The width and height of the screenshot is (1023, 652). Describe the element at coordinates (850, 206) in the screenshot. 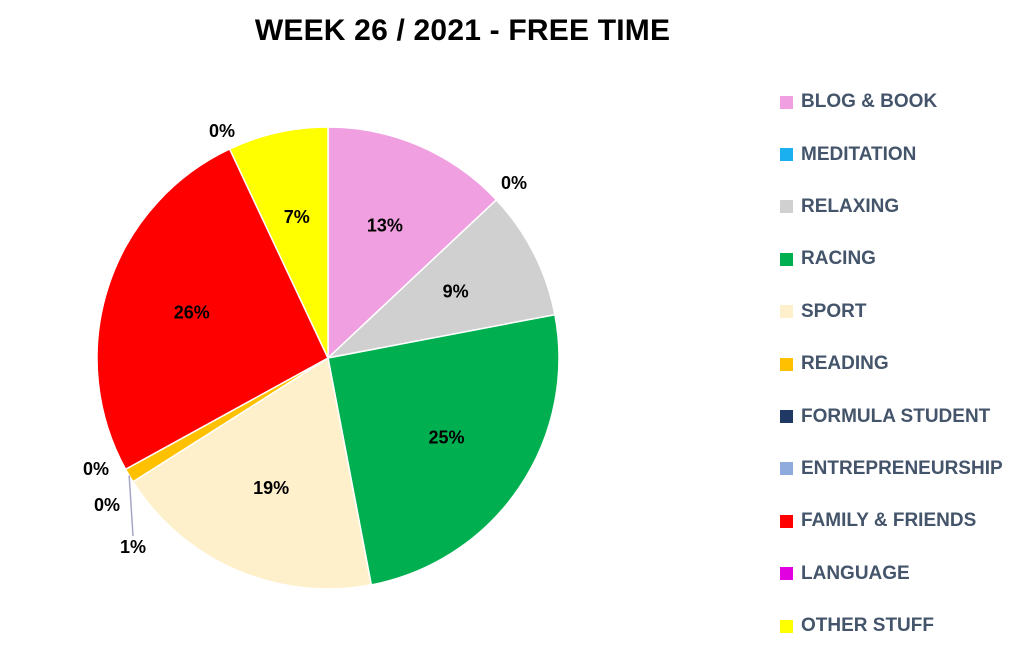

I see `legend-label: RELAXING` at that location.